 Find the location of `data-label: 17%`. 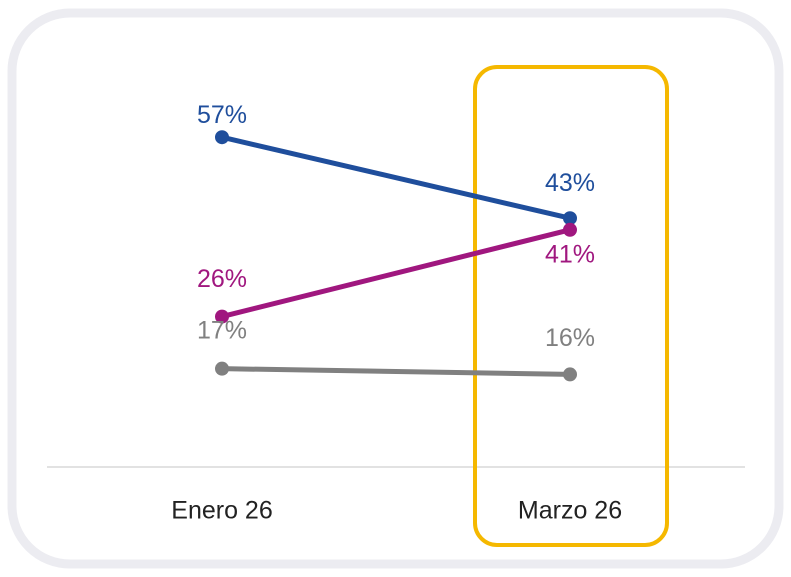

data-label: 17% is located at coordinates (222, 330).